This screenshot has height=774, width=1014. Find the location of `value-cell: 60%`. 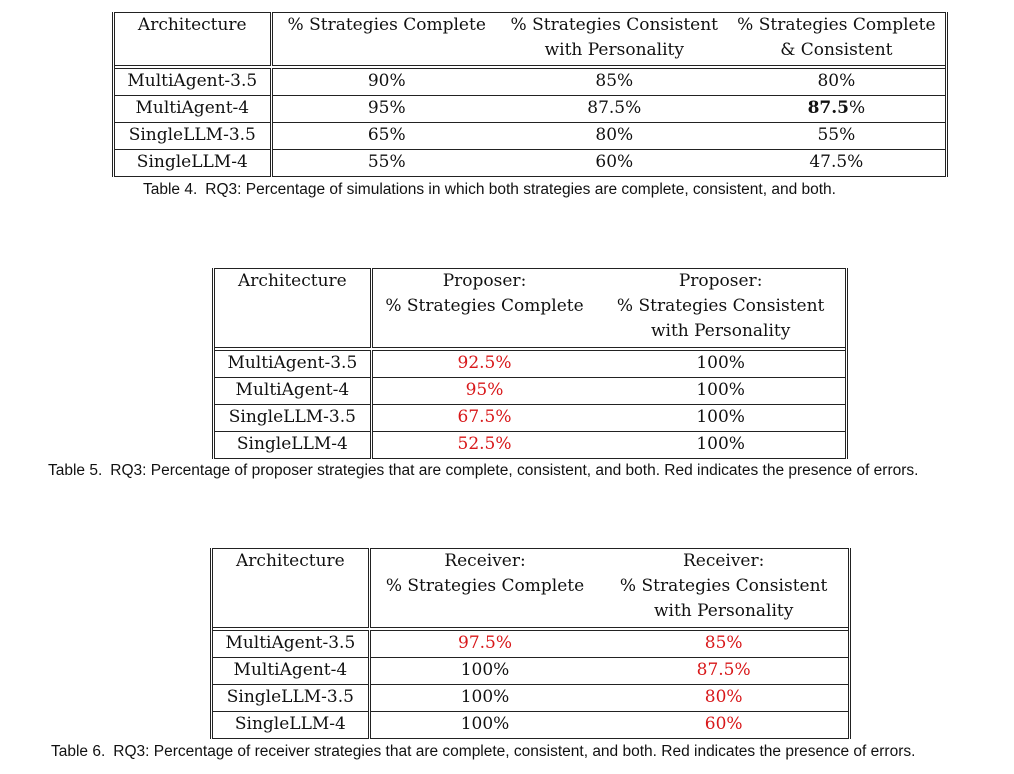

value-cell: 60% is located at coordinates (614, 163).